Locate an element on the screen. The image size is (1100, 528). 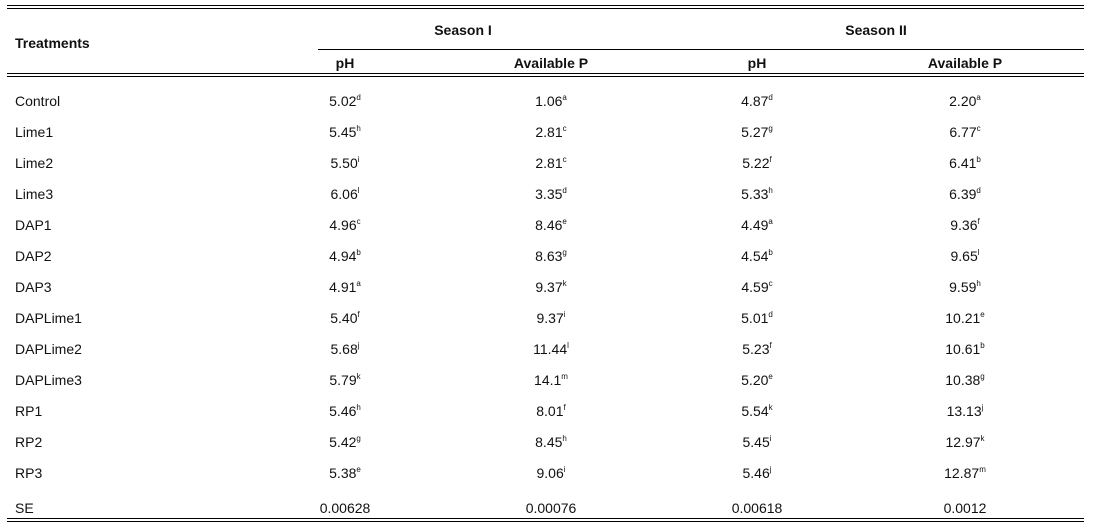
s2-ph-value: 5.23 is located at coordinates (756, 349).